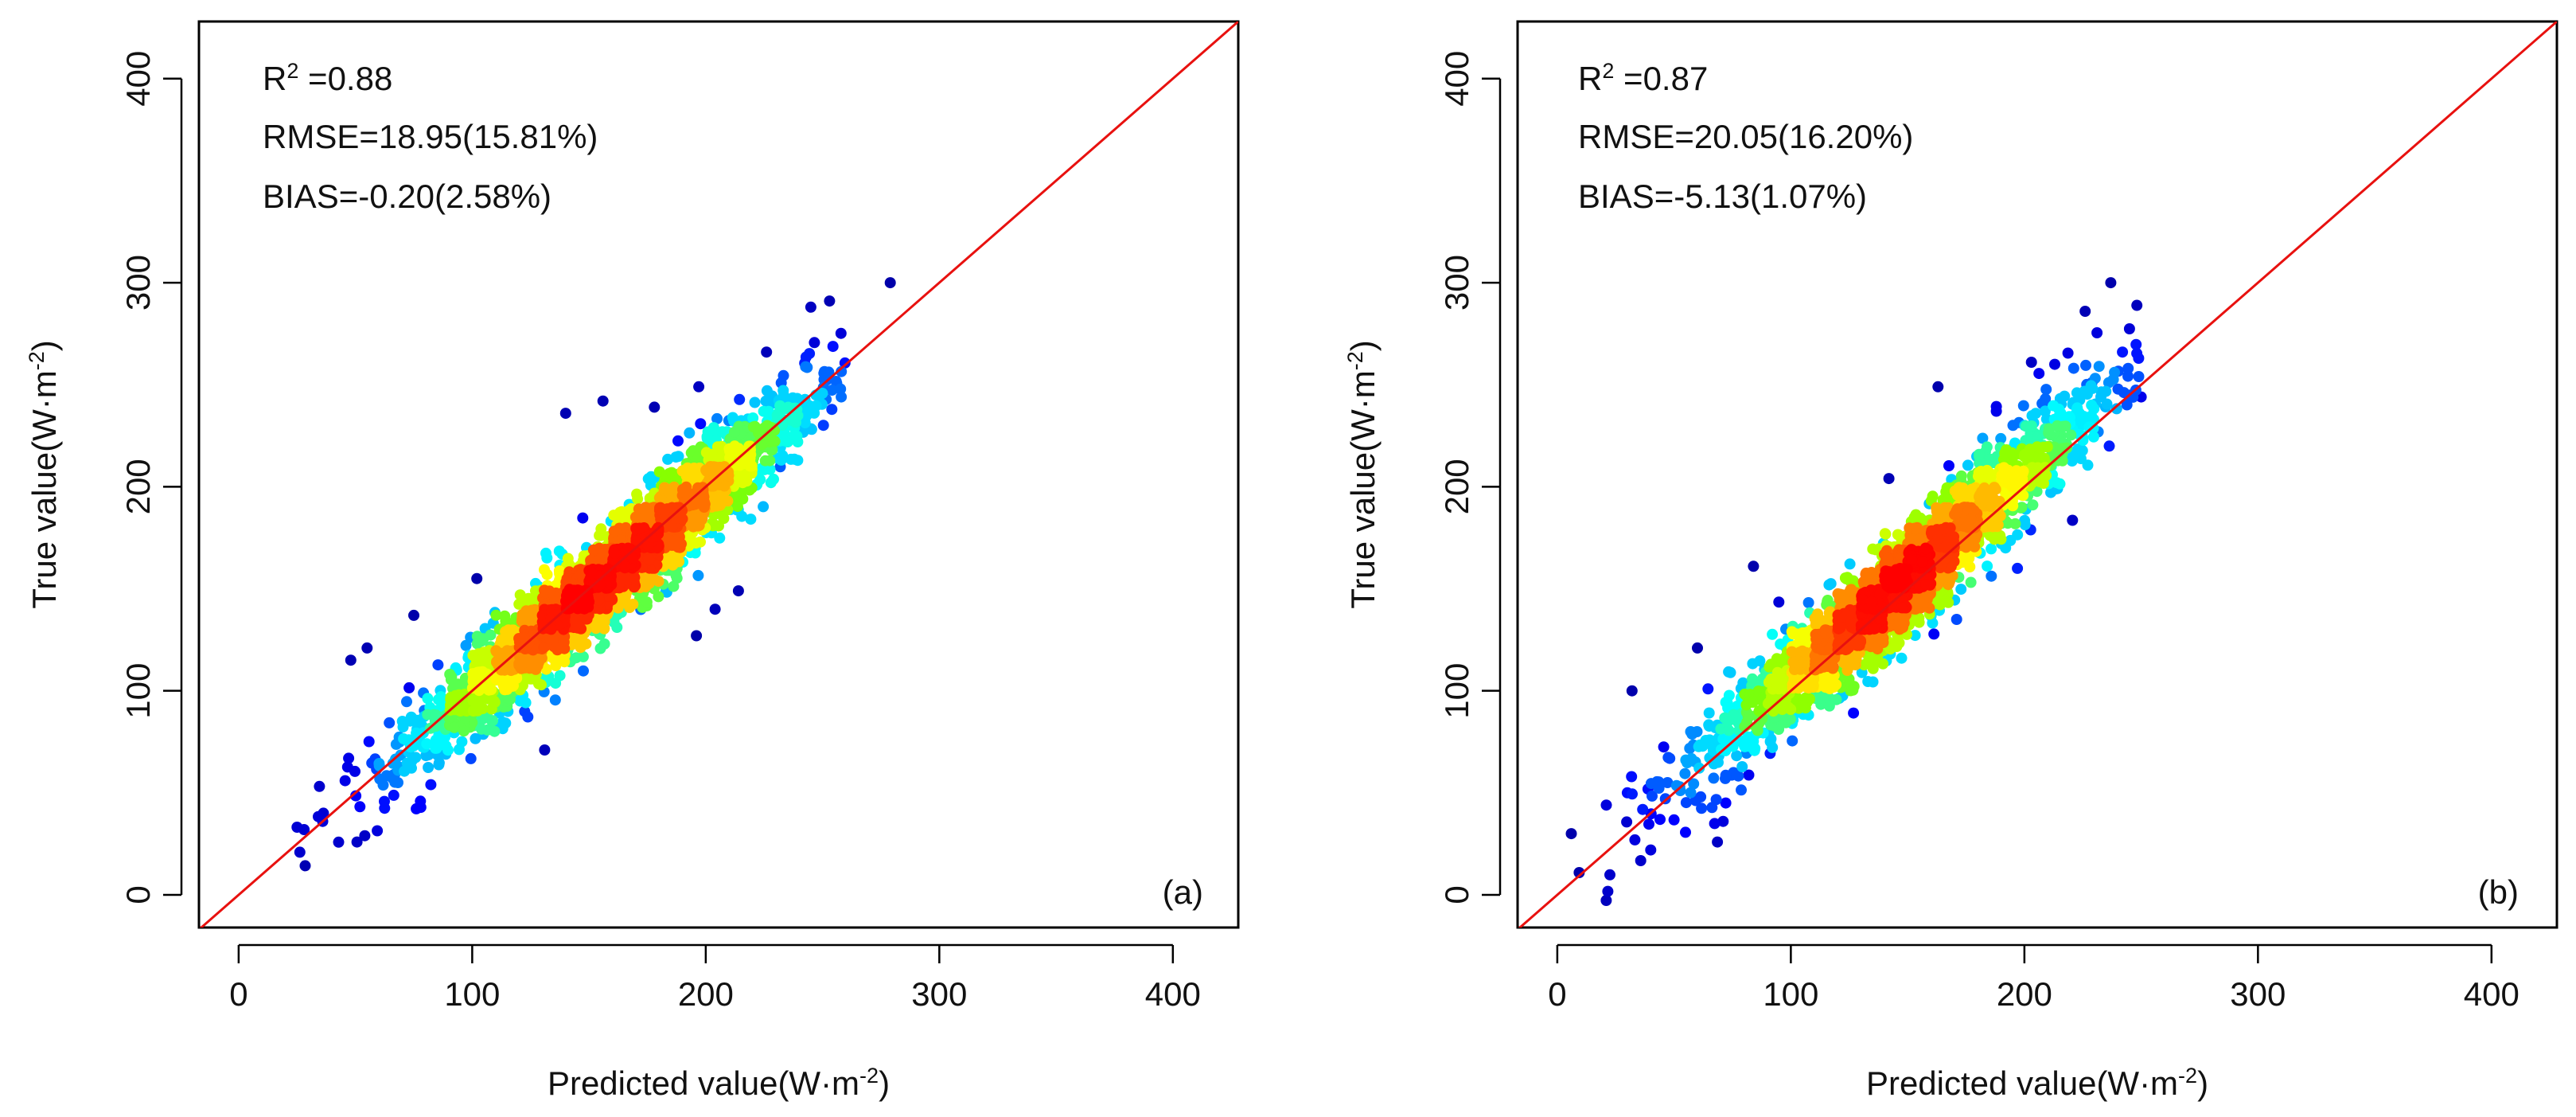 The width and height of the screenshot is (2576, 1117). Describe the element at coordinates (1173, 994) in the screenshot. I see `x-tick-label: 400` at that location.